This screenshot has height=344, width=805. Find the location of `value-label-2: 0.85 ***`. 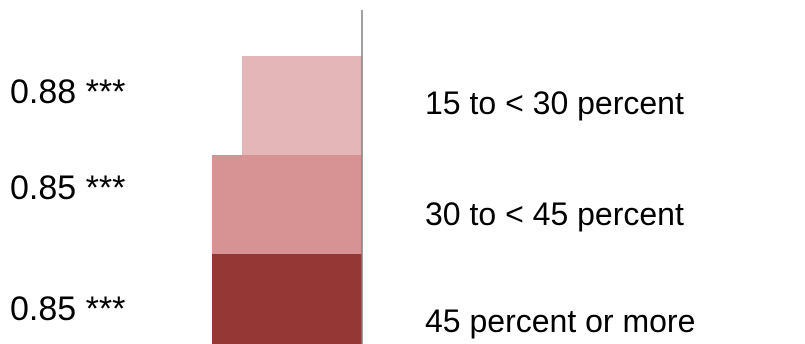

value-label-2: 0.85 *** is located at coordinates (67, 188).